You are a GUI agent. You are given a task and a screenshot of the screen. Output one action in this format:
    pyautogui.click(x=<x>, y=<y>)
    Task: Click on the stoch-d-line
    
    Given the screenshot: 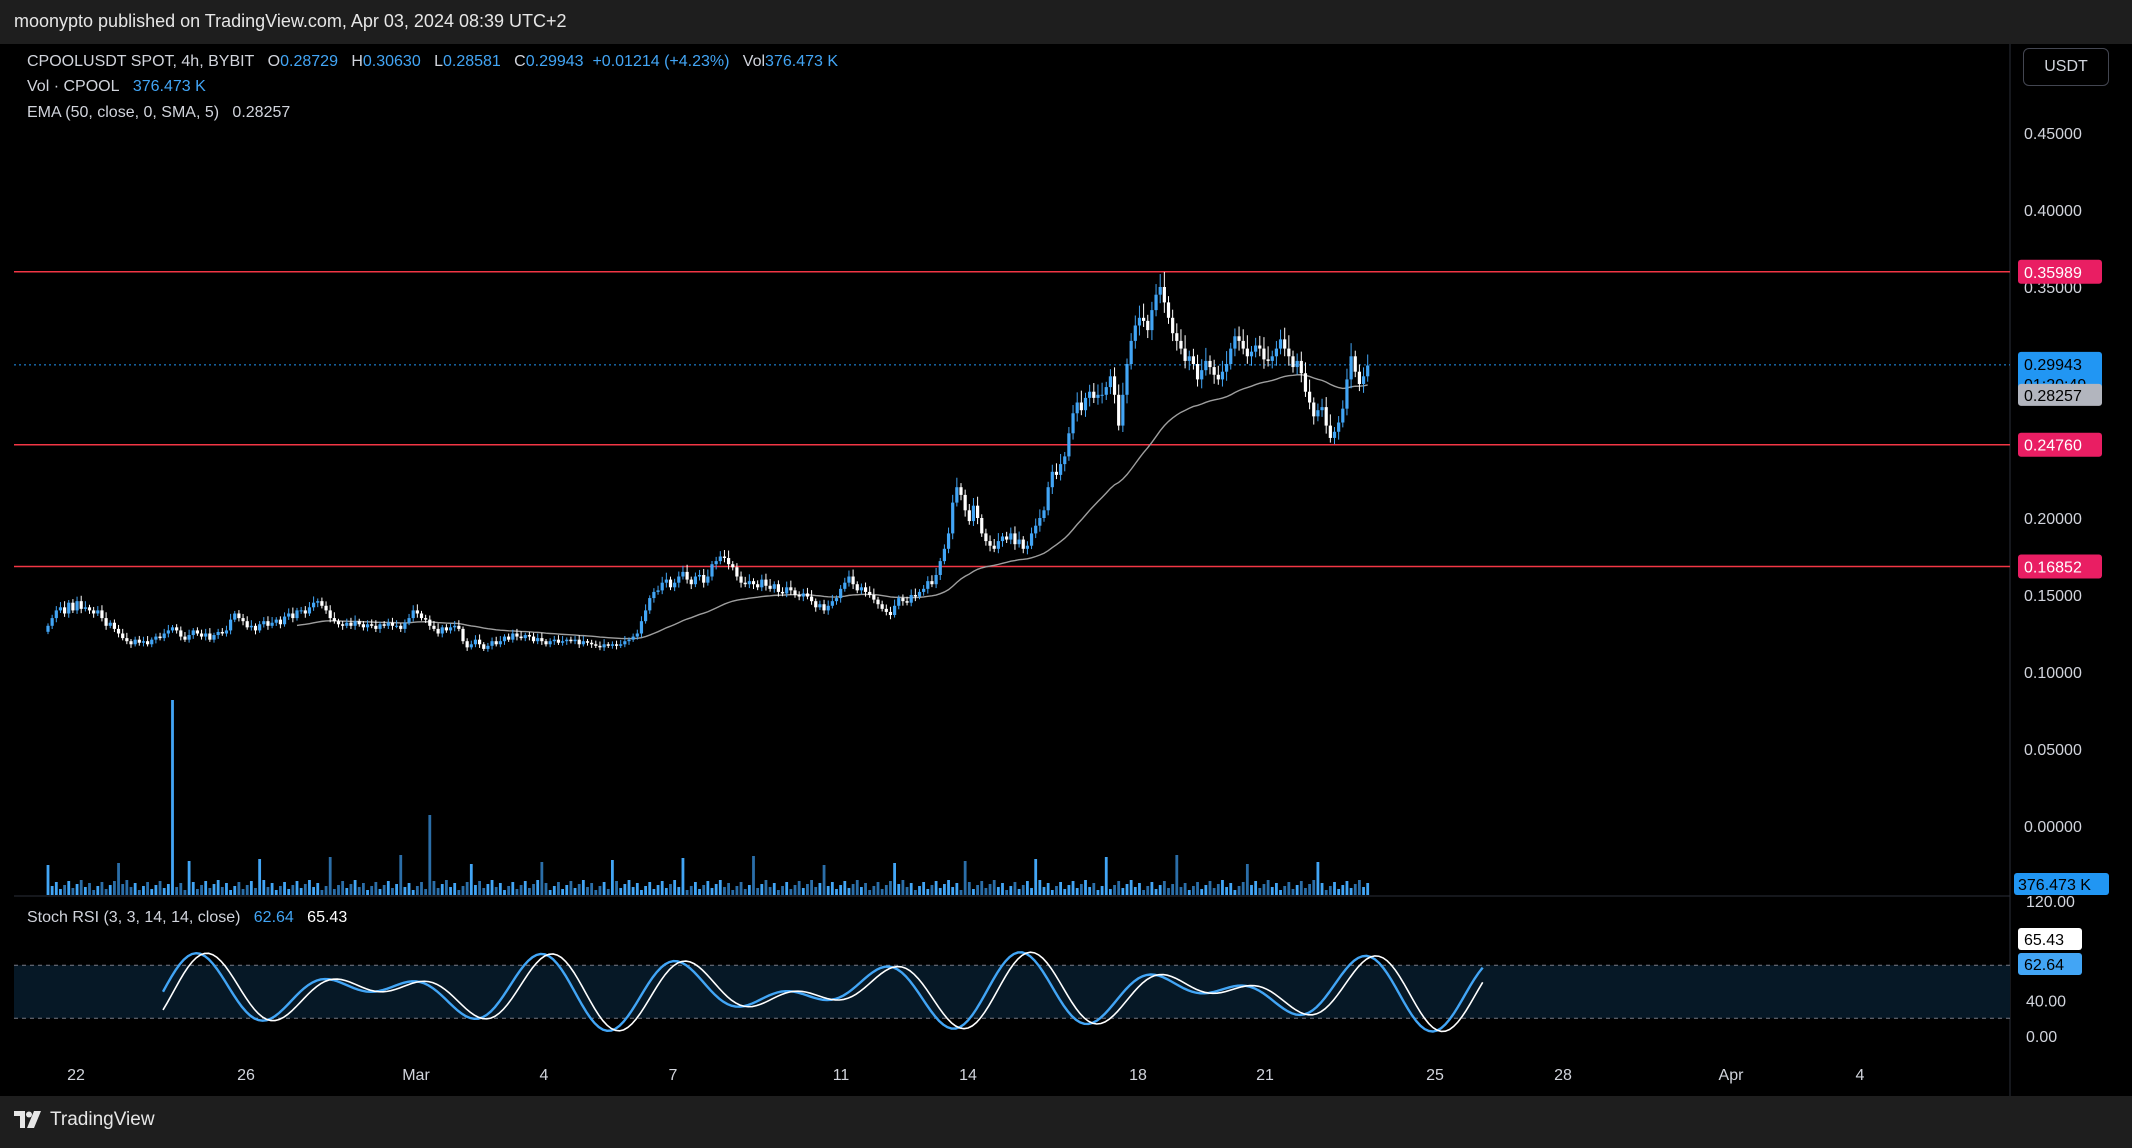 What is the action you would take?
    pyautogui.click(x=823, y=992)
    